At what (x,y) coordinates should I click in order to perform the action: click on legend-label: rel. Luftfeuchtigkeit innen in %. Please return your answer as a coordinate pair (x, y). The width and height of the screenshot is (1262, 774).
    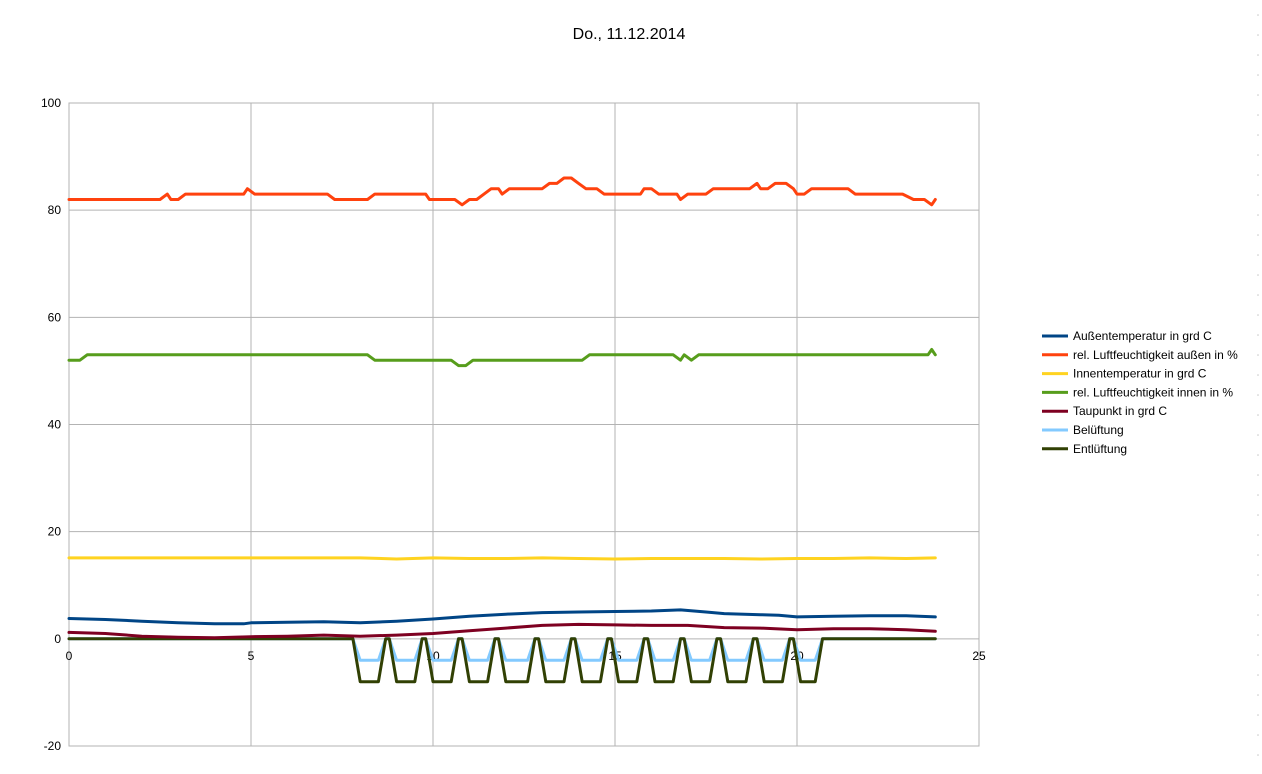
    Looking at the image, I should click on (1153, 392).